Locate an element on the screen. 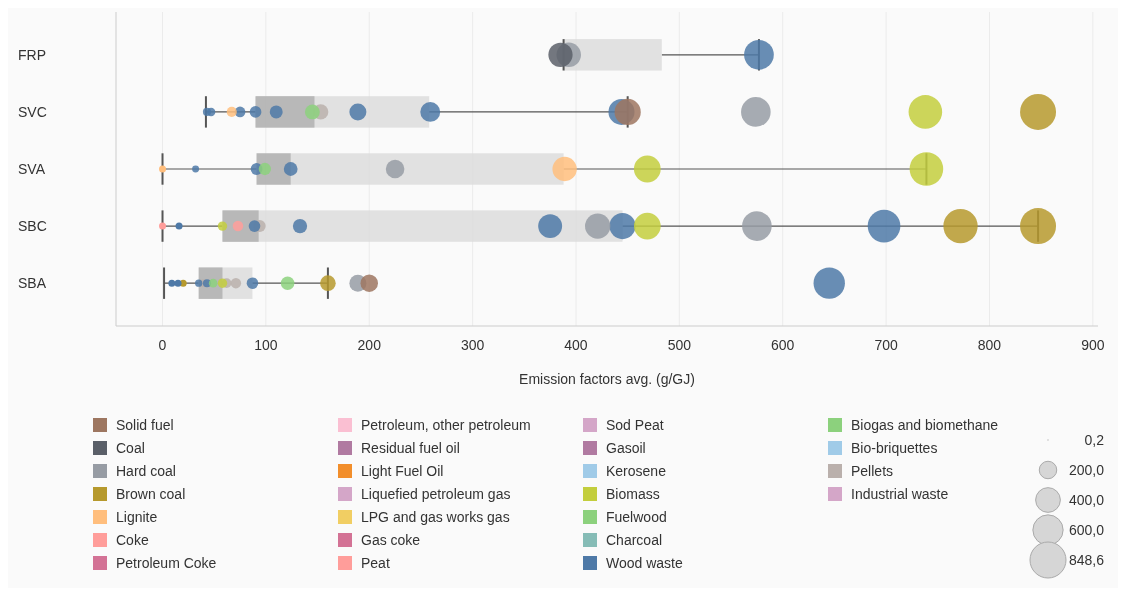  x-tick-label: 900 is located at coordinates (1093, 345).